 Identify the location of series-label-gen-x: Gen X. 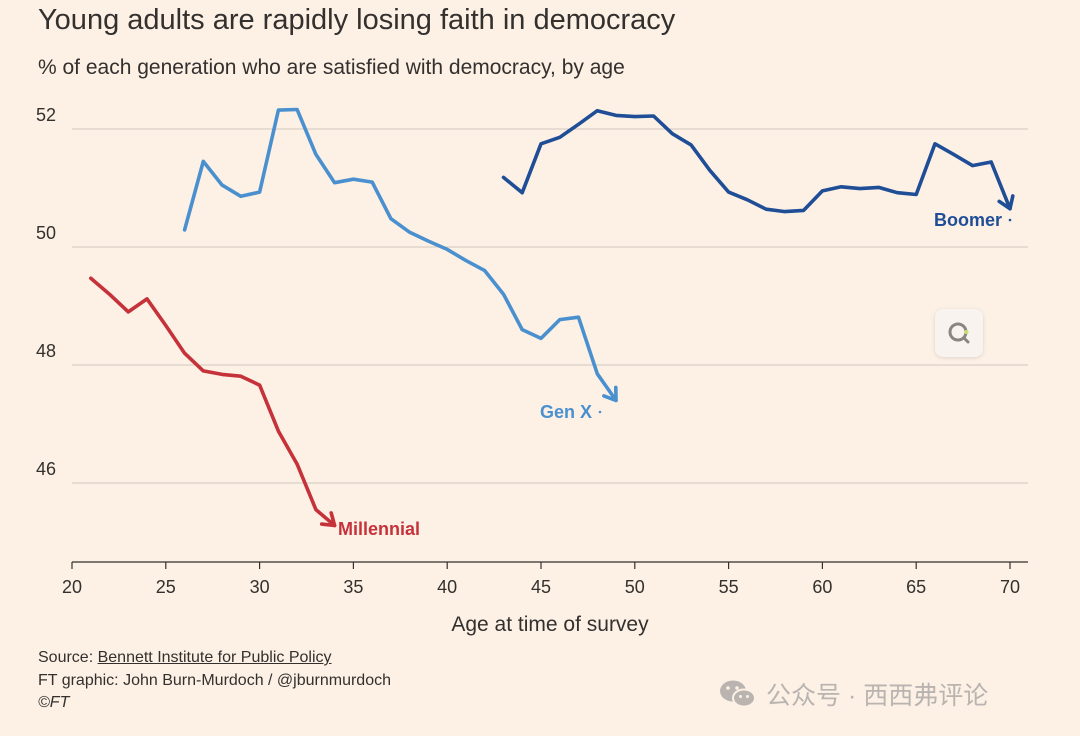
(566, 412).